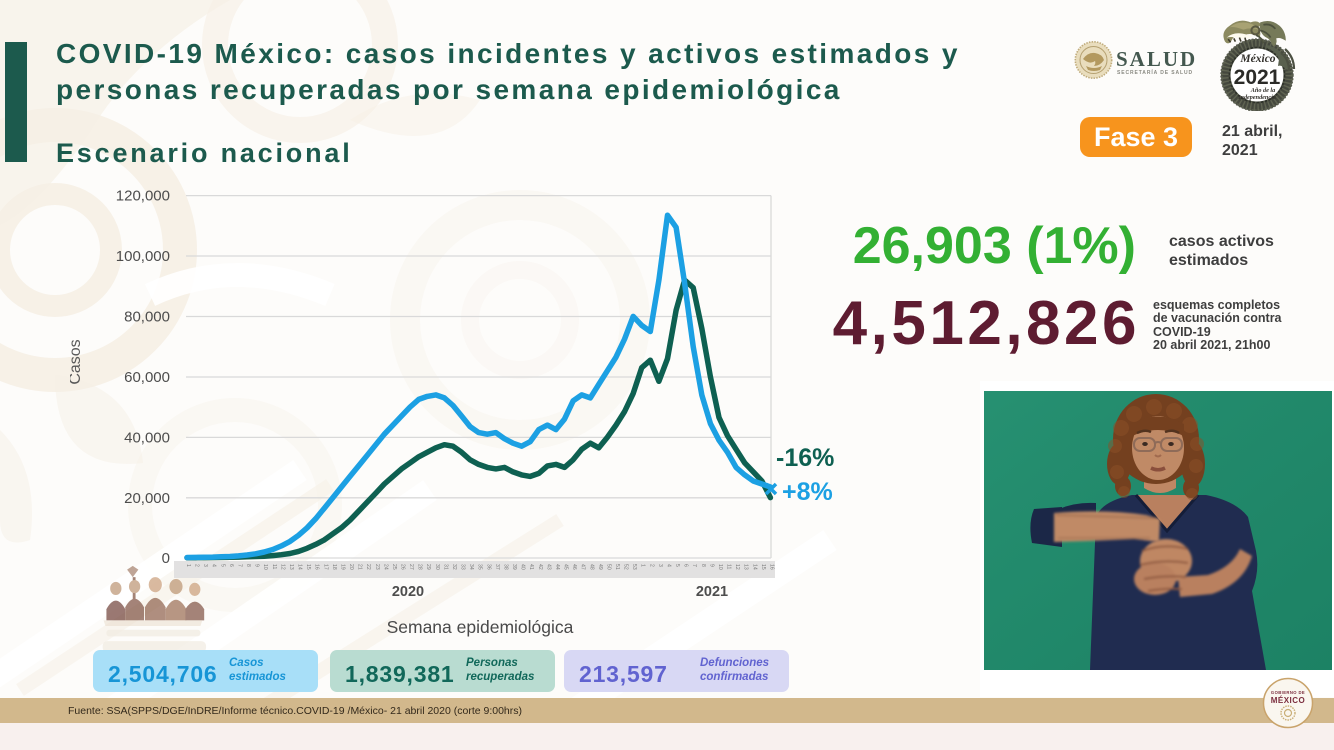  I want to click on svg-text: 100,000, so click(143, 256).